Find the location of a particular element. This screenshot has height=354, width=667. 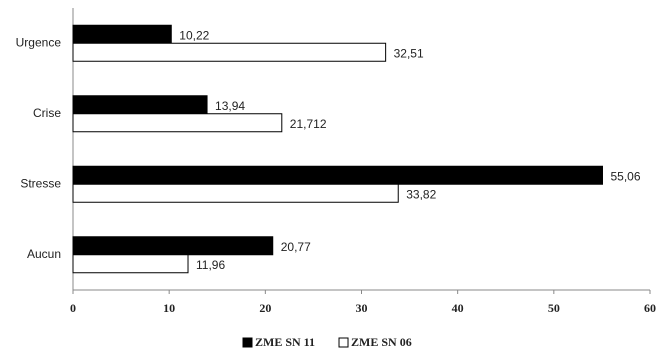

y-tick-label: Crise is located at coordinates (47, 113).